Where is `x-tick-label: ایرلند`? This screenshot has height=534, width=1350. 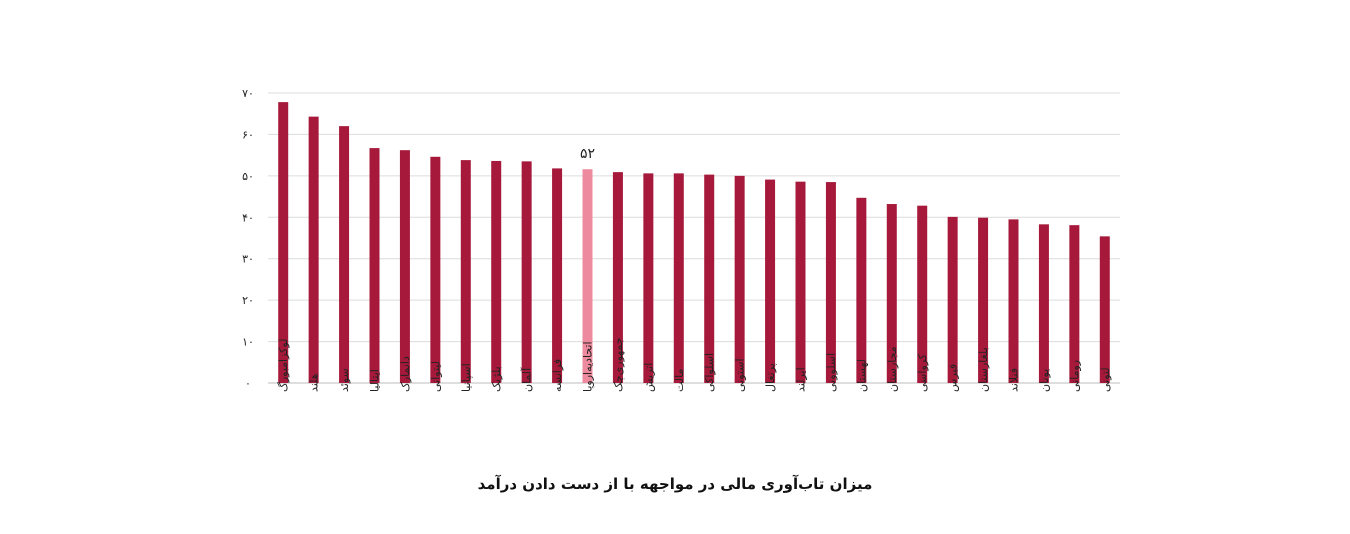 x-tick-label: ایرلند is located at coordinates (801, 379).